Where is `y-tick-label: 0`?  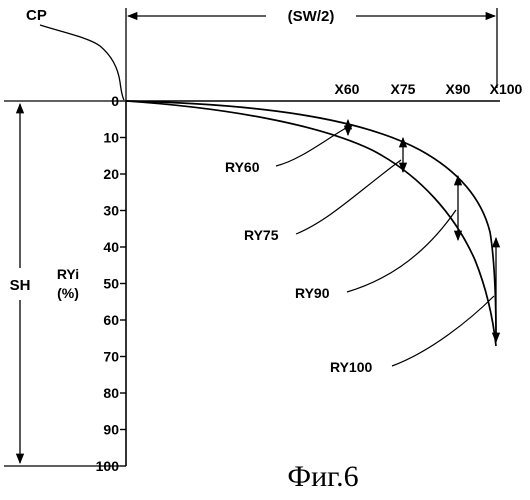
y-tick-label: 0 is located at coordinates (115, 101).